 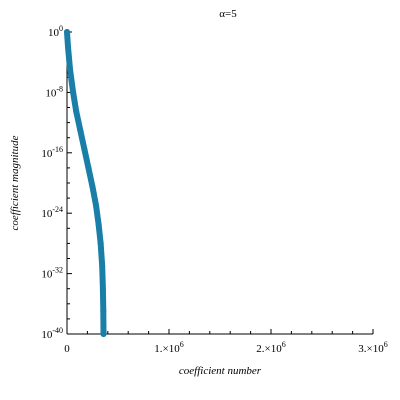 I want to click on y-tick-label: 10⁻⁸, so click(x=54, y=91).